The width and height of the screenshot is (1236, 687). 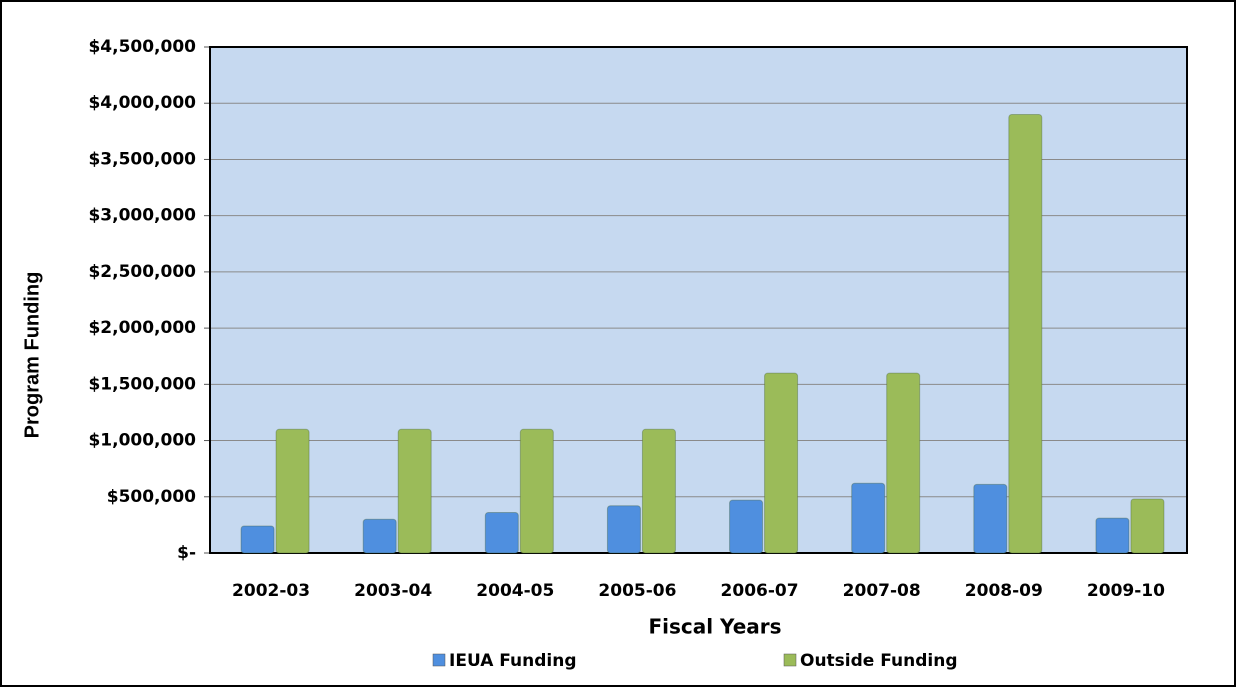 What do you see at coordinates (1126, 591) in the screenshot?
I see `x-tick-label: 2009-10` at bounding box center [1126, 591].